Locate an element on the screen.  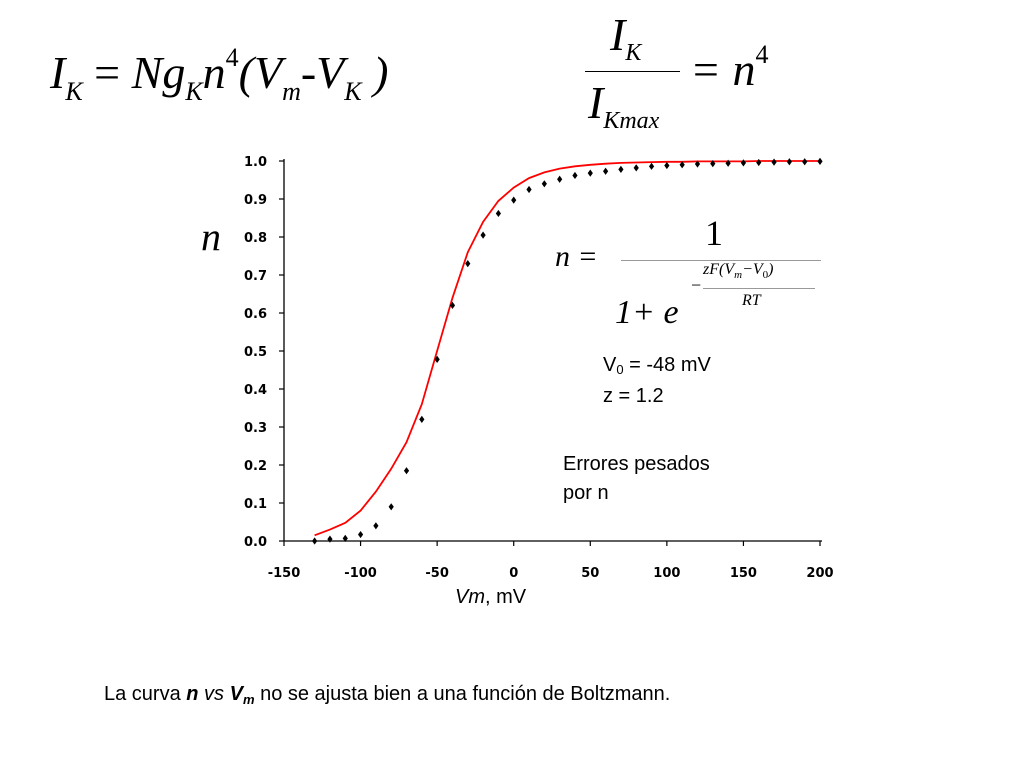
boltzmann-equation: n = 1 1+ e − zF(Vm−V0) RT is located at coordinates (692, 275).